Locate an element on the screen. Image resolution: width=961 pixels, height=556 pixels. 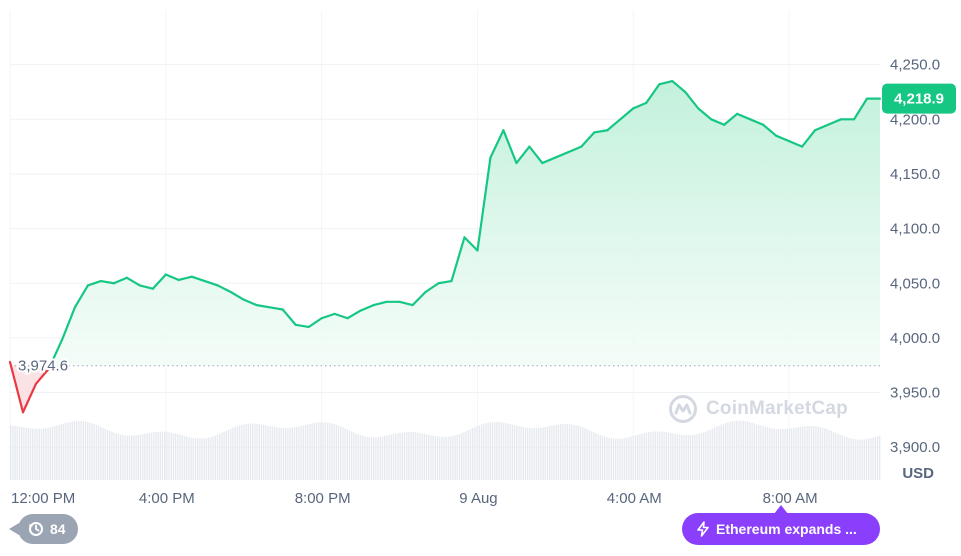
history-chip: 84 is located at coordinates (43, 529).